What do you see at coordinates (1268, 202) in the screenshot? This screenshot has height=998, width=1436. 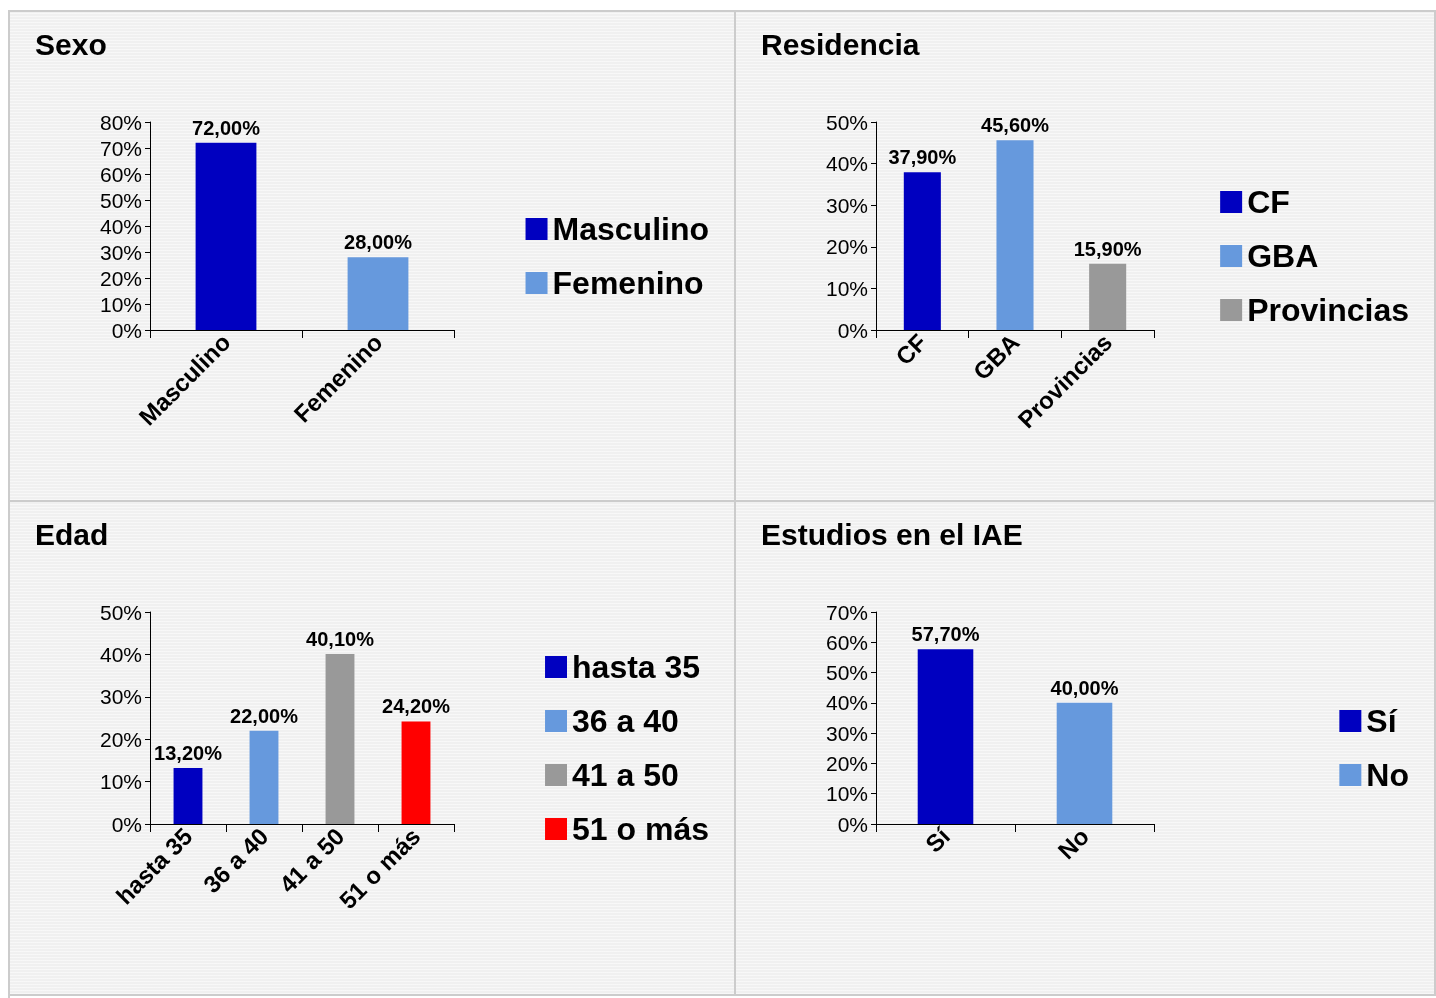 I see `legend-label: CF` at bounding box center [1268, 202].